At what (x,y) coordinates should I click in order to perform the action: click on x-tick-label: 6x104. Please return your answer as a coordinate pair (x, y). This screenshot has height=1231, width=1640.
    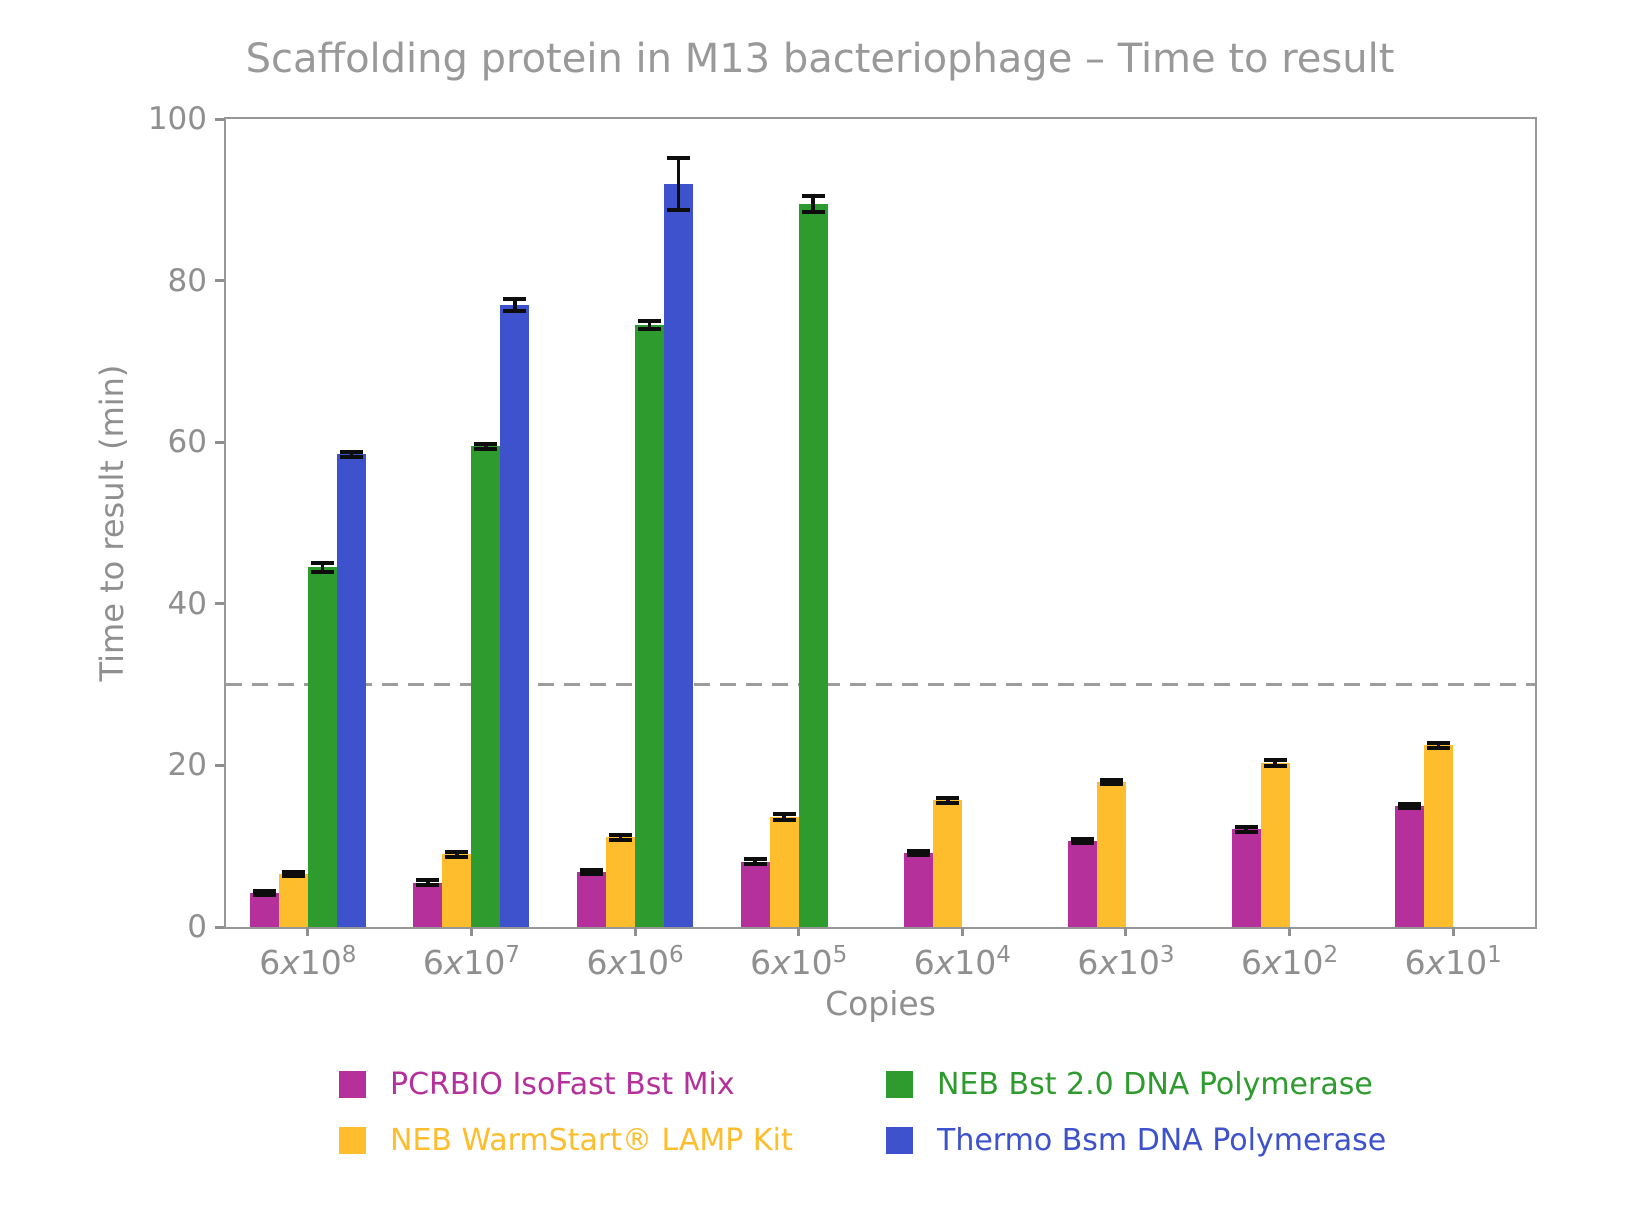
    Looking at the image, I should click on (962, 962).